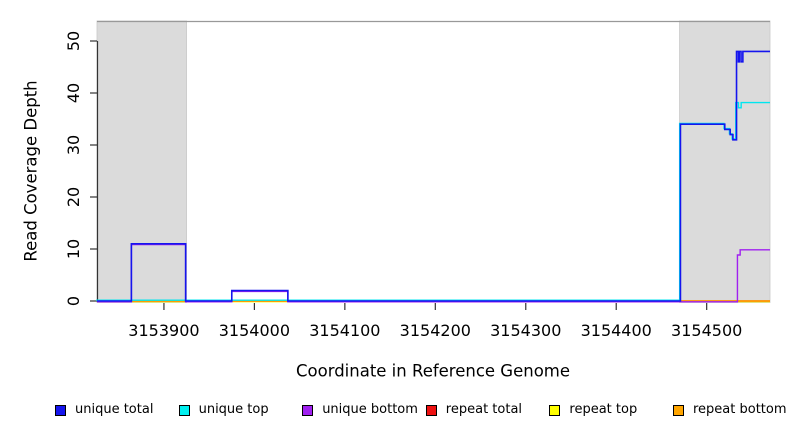 Image resolution: width=792 pixels, height=432 pixels. Describe the element at coordinates (73, 197) in the screenshot. I see `y-tick-label-20: 20` at that location.